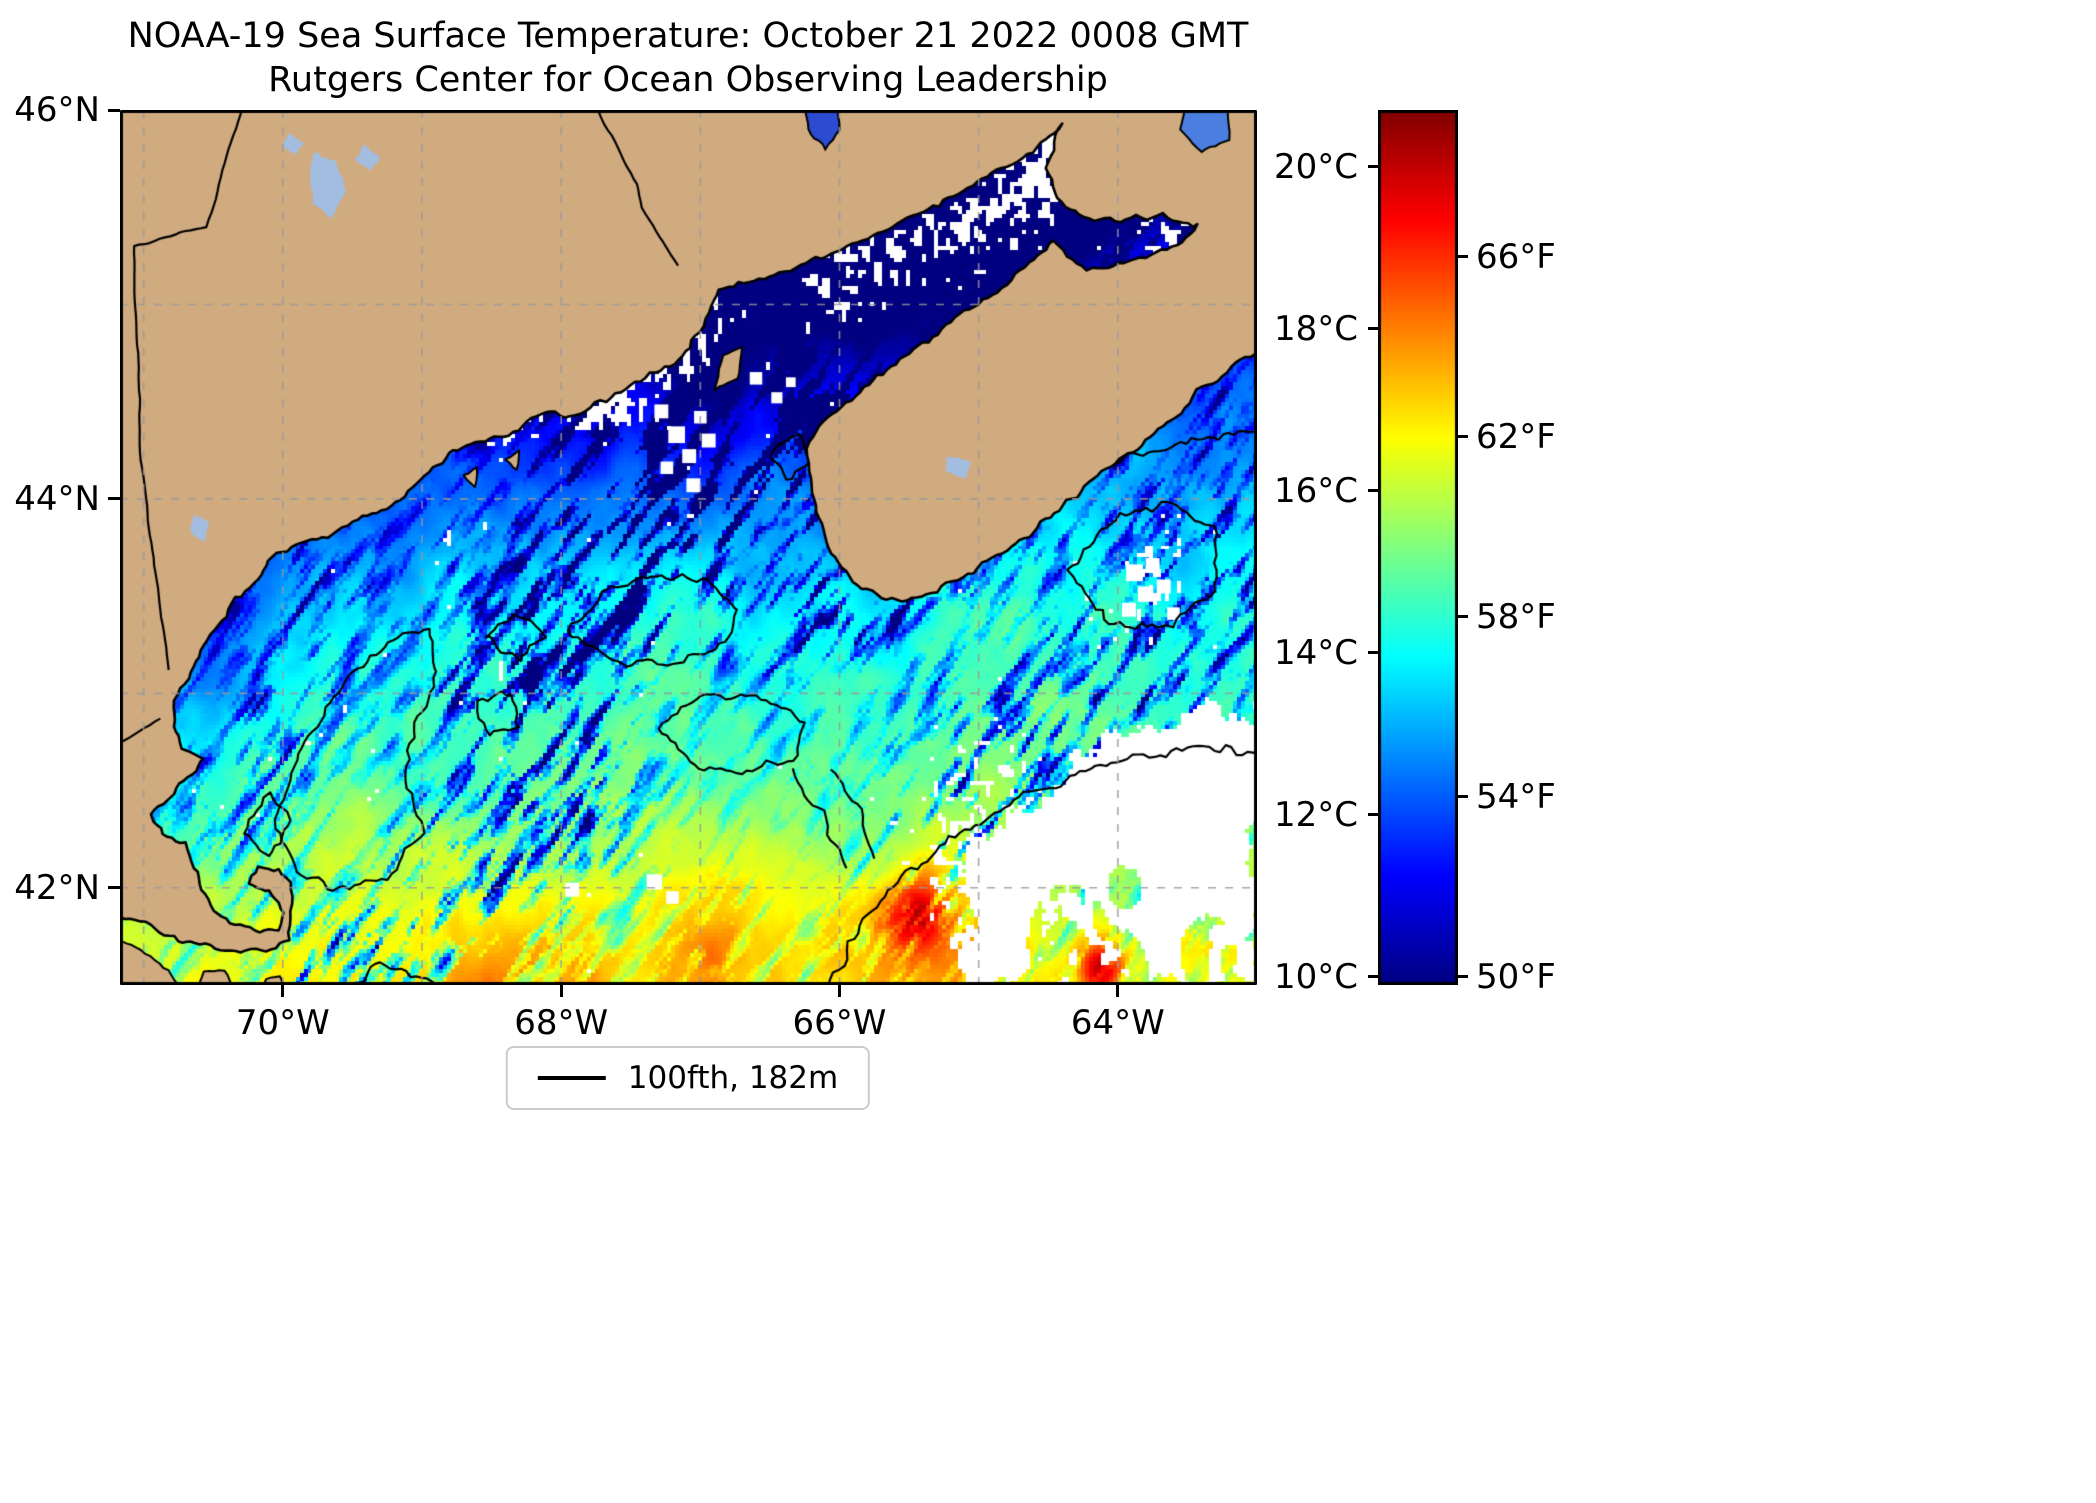 This screenshot has width=2096, height=1503. What do you see at coordinates (57, 498) in the screenshot?
I see `y-tick-label: 44°N` at bounding box center [57, 498].